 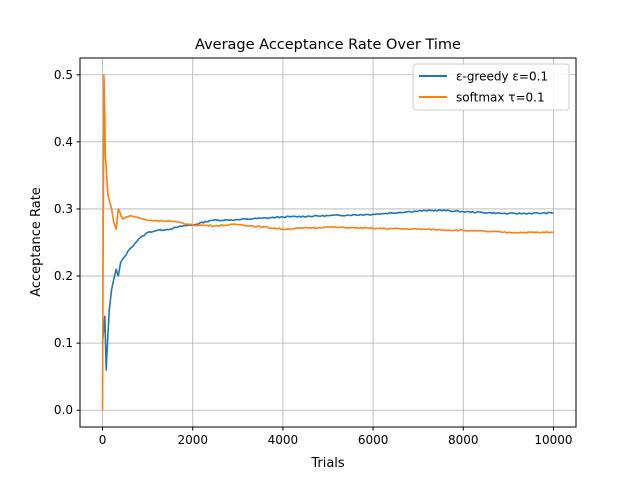 I want to click on legend-box, so click(x=491, y=87).